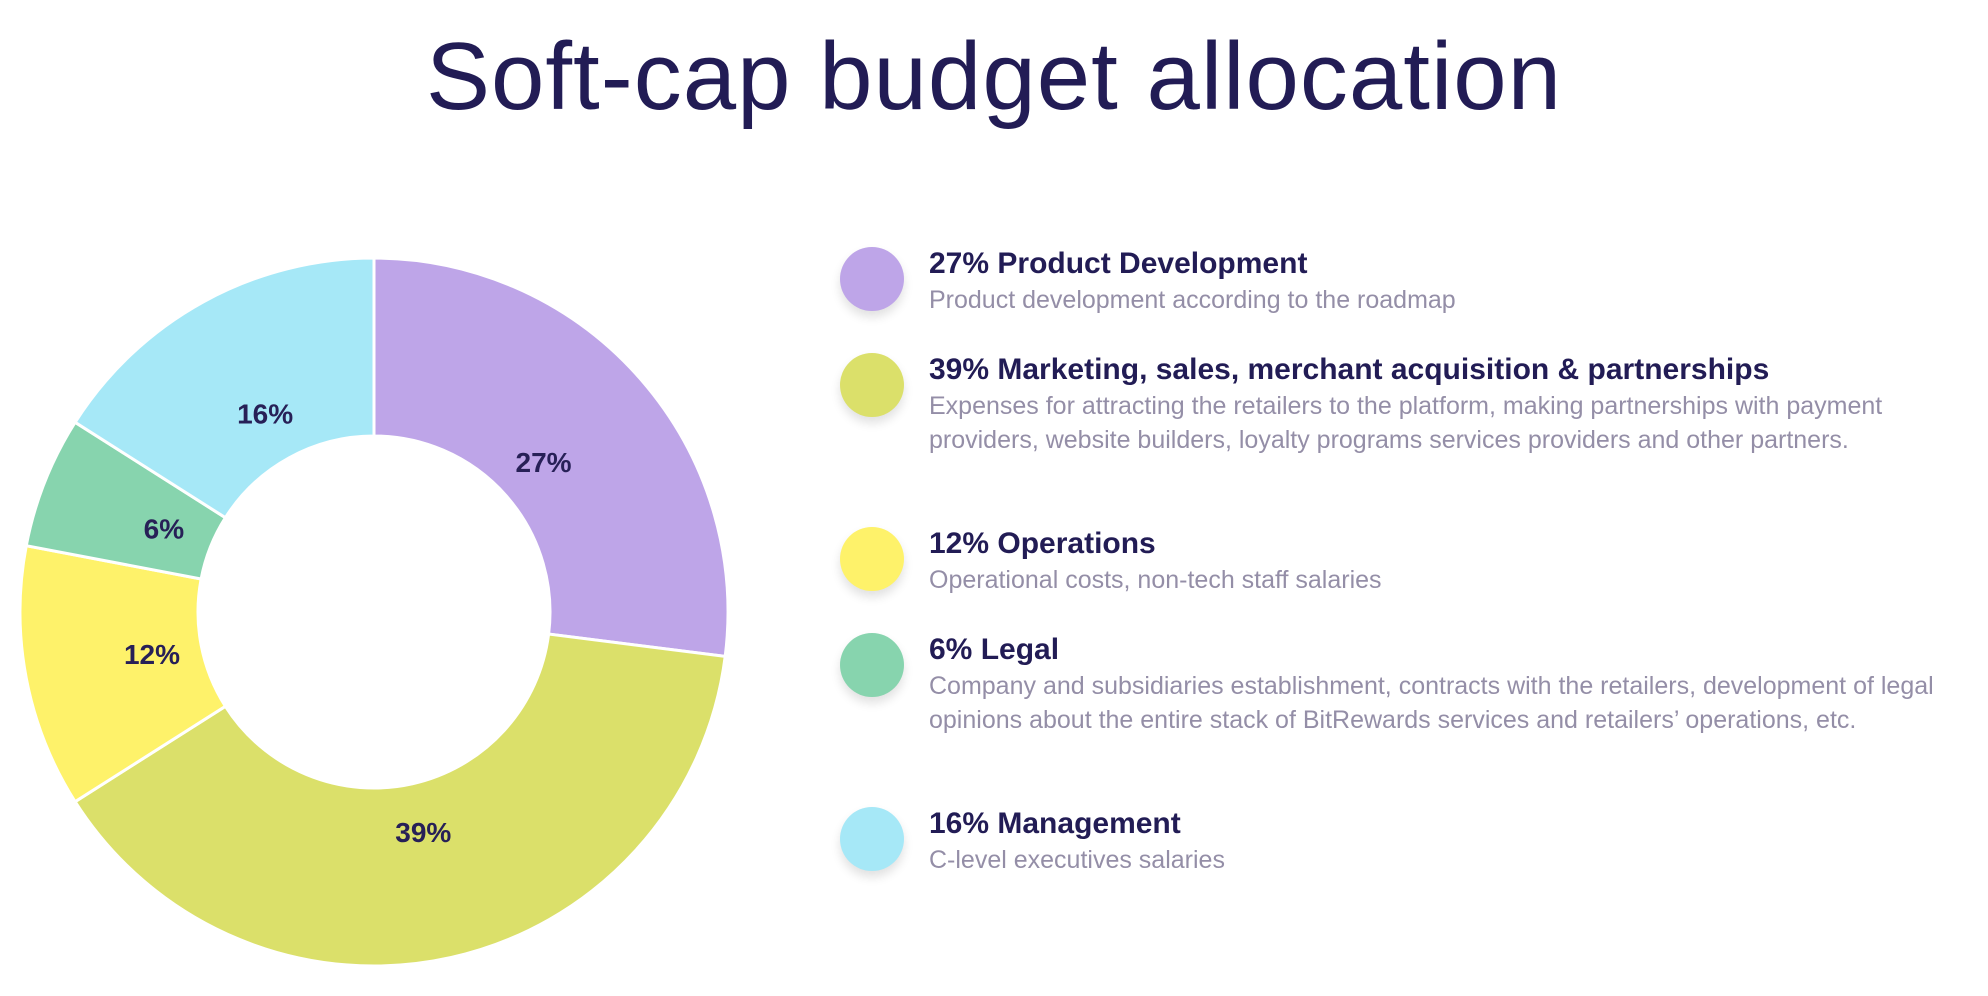 The height and width of the screenshot is (996, 1988). Describe the element at coordinates (994, 76) in the screenshot. I see `page-title: Soft-cap budget allocation` at that location.